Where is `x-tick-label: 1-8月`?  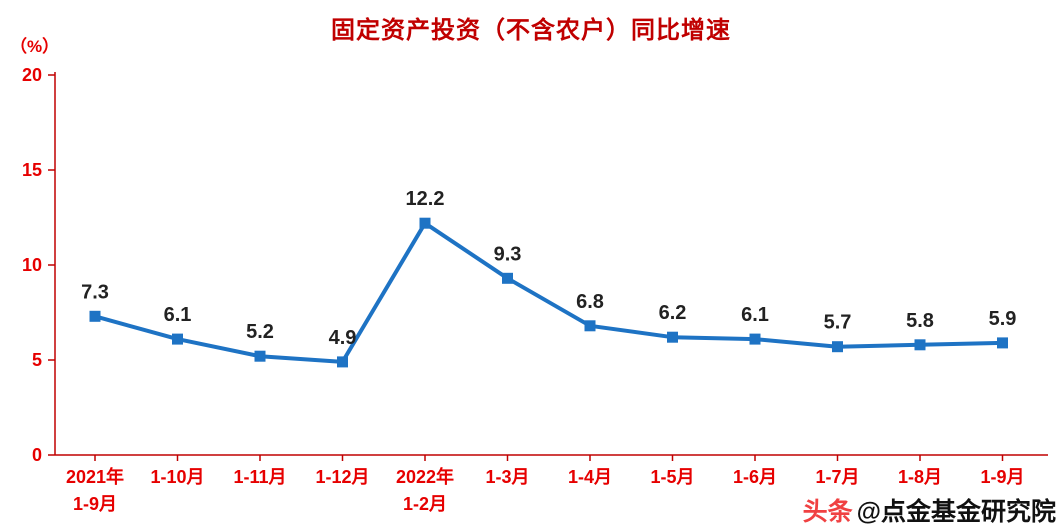
x-tick-label: 1-8月 is located at coordinates (920, 477).